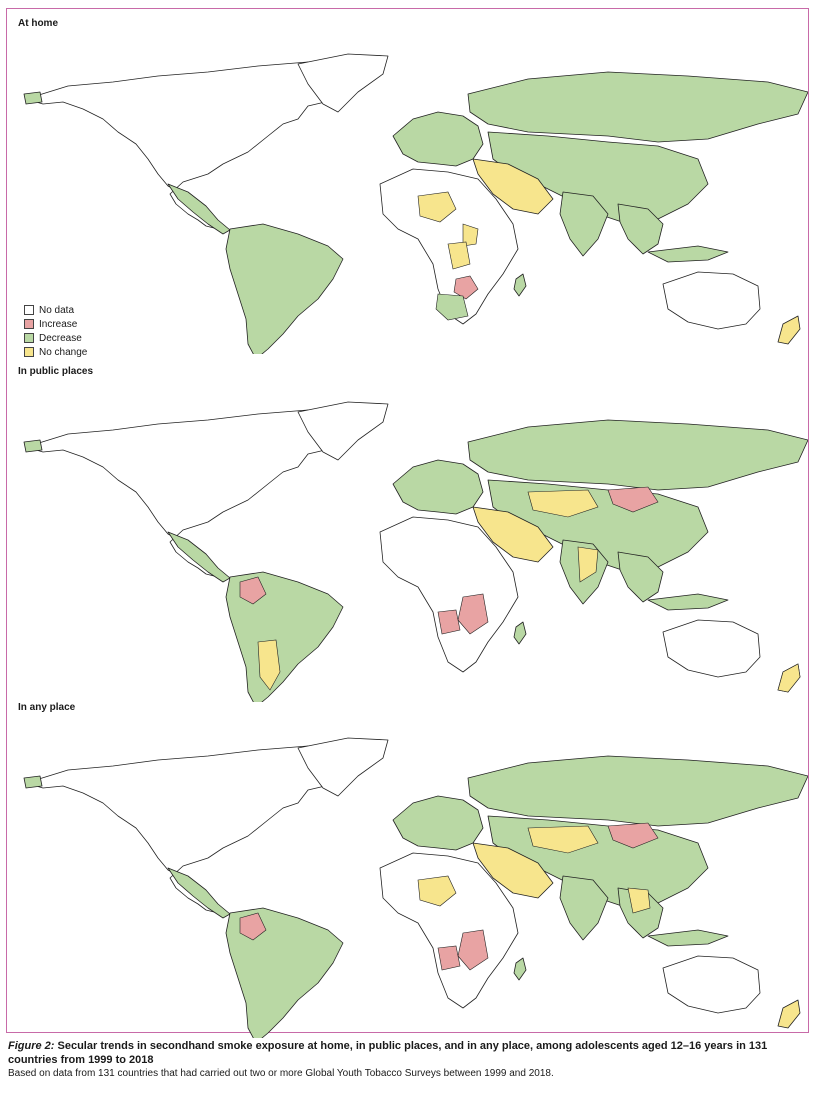  Describe the element at coordinates (56, 371) in the screenshot. I see `panel-title: In public places` at that location.